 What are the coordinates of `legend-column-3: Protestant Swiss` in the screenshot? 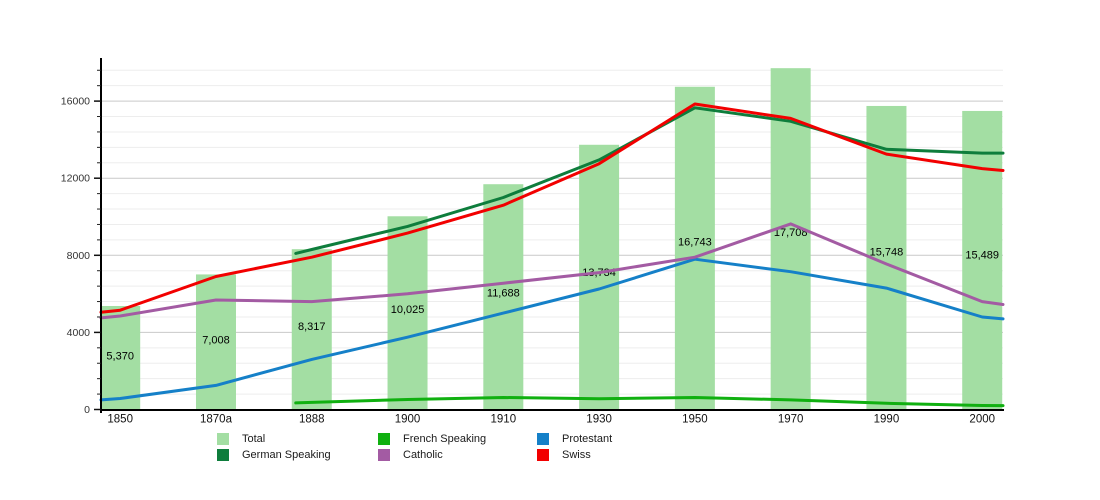 It's located at (574, 446).